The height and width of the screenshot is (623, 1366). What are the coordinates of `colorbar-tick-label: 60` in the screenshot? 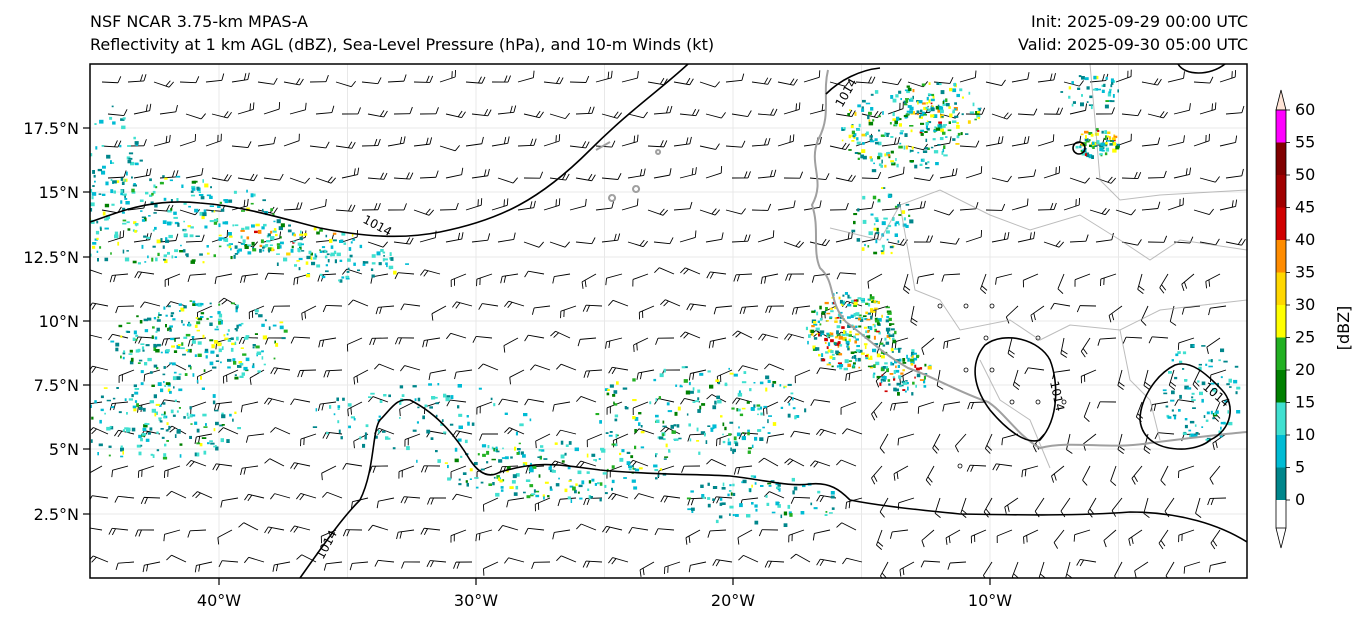 It's located at (1305, 109).